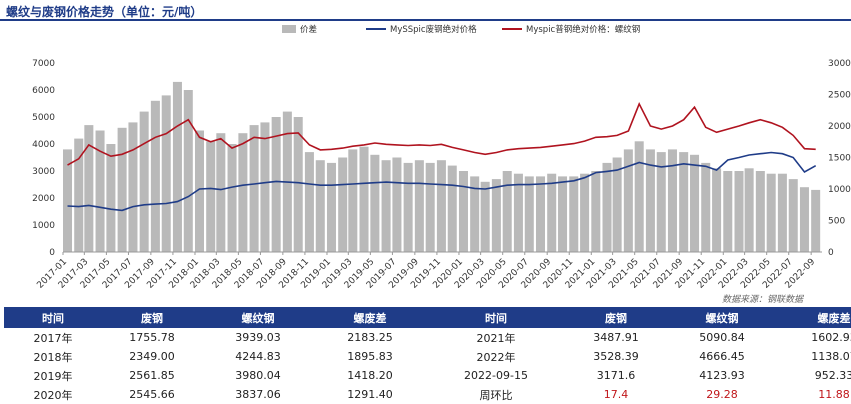  Describe the element at coordinates (370, 317) in the screenshot. I see `header-spread-1: 螺废差` at that location.